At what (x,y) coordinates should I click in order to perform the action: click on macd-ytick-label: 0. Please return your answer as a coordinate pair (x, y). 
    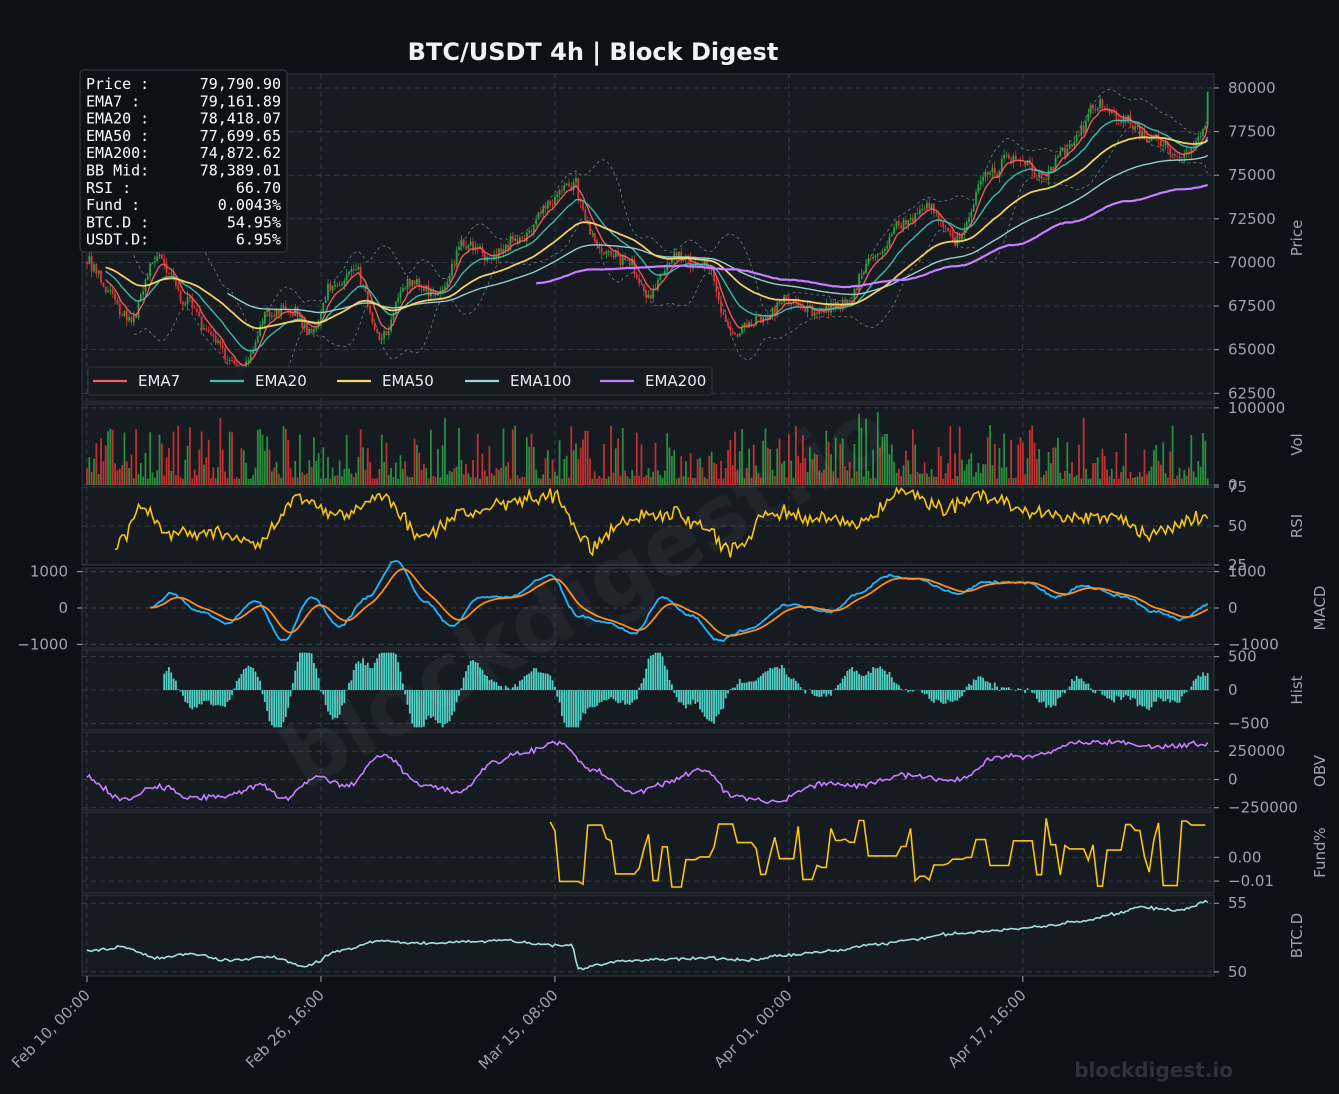
    Looking at the image, I should click on (1233, 608).